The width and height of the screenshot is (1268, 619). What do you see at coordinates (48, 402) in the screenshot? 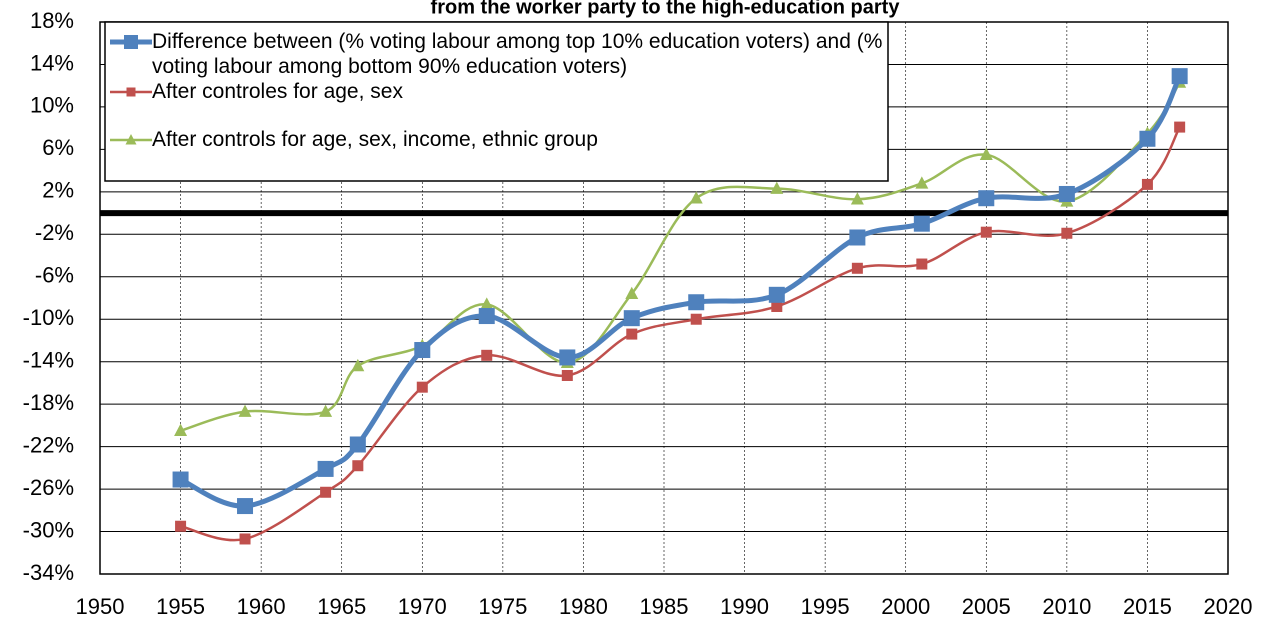
I see `y-tick-label: -18%` at bounding box center [48, 402].